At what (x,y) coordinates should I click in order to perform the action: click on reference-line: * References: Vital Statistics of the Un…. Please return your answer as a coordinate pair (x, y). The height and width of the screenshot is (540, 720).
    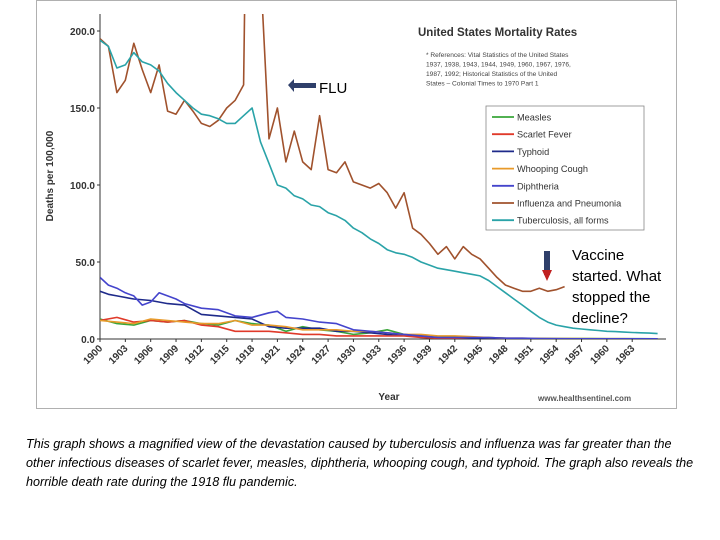
    Looking at the image, I should click on (497, 55).